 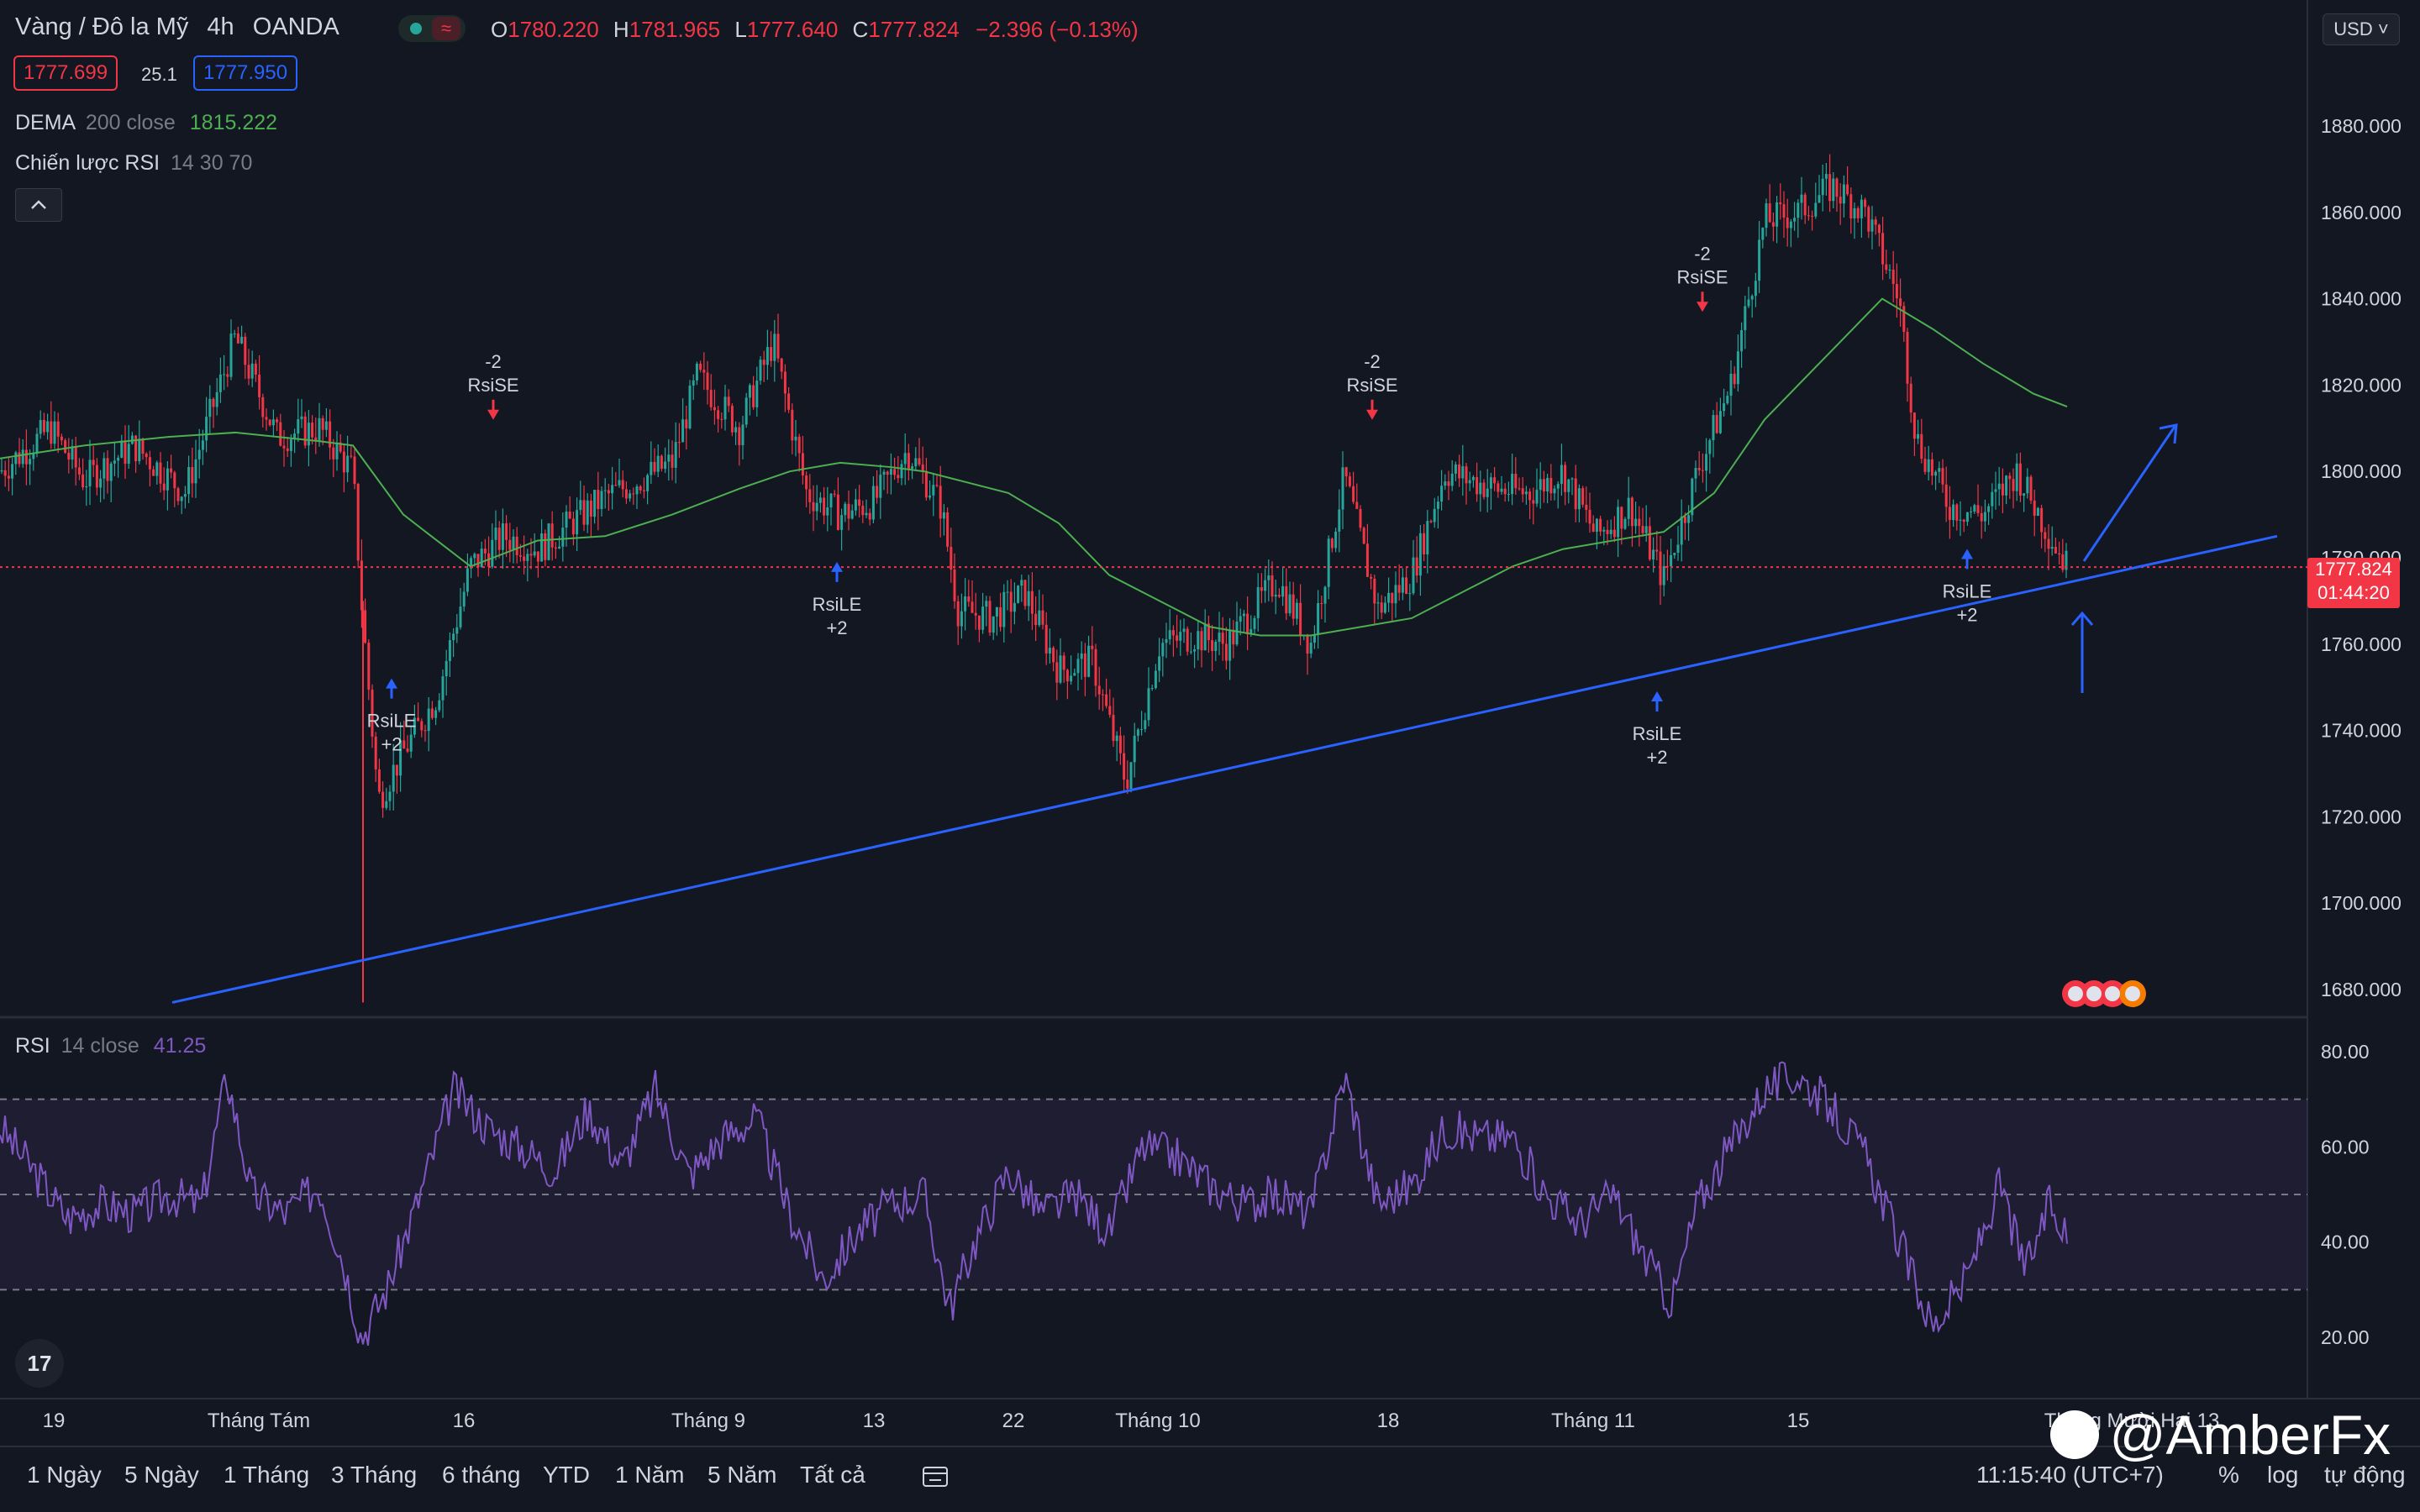 I want to click on currency-button: USD ˅, so click(x=2361, y=29).